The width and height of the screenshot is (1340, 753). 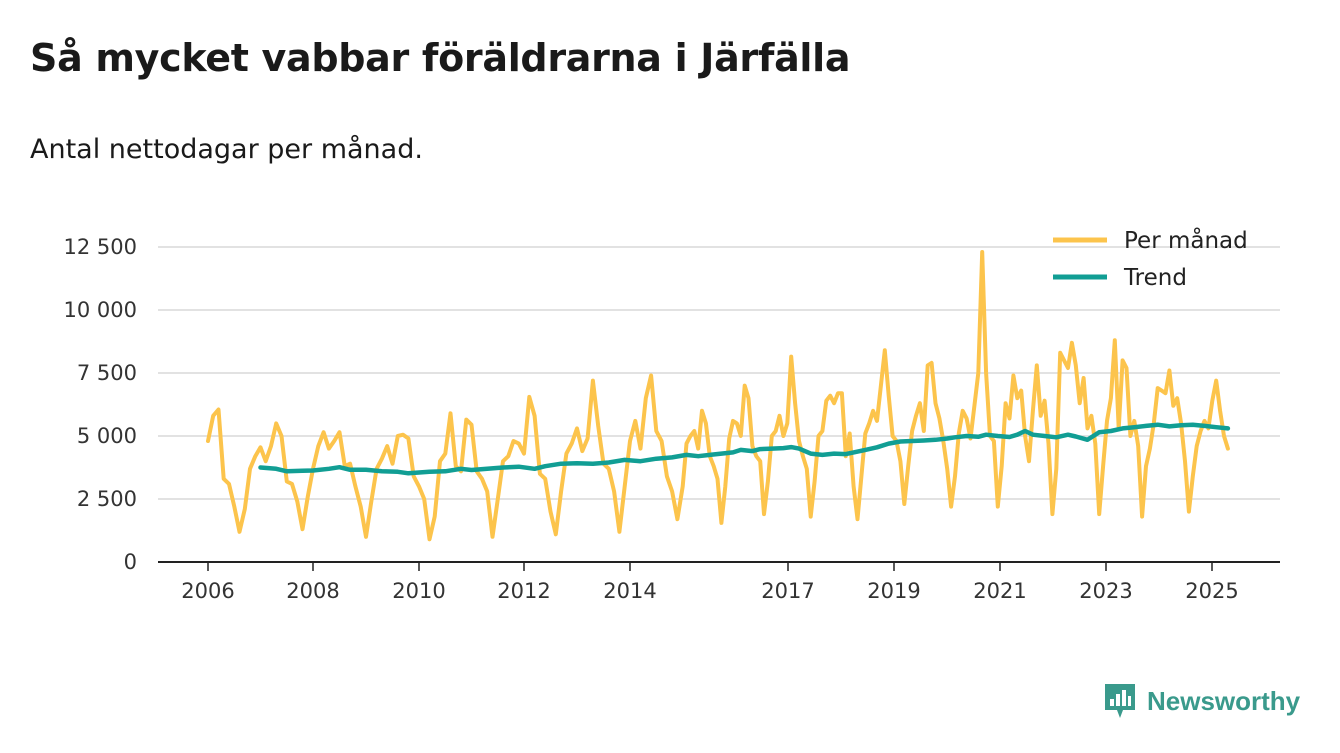 I want to click on x-tick-label: 2006, so click(x=207, y=591).